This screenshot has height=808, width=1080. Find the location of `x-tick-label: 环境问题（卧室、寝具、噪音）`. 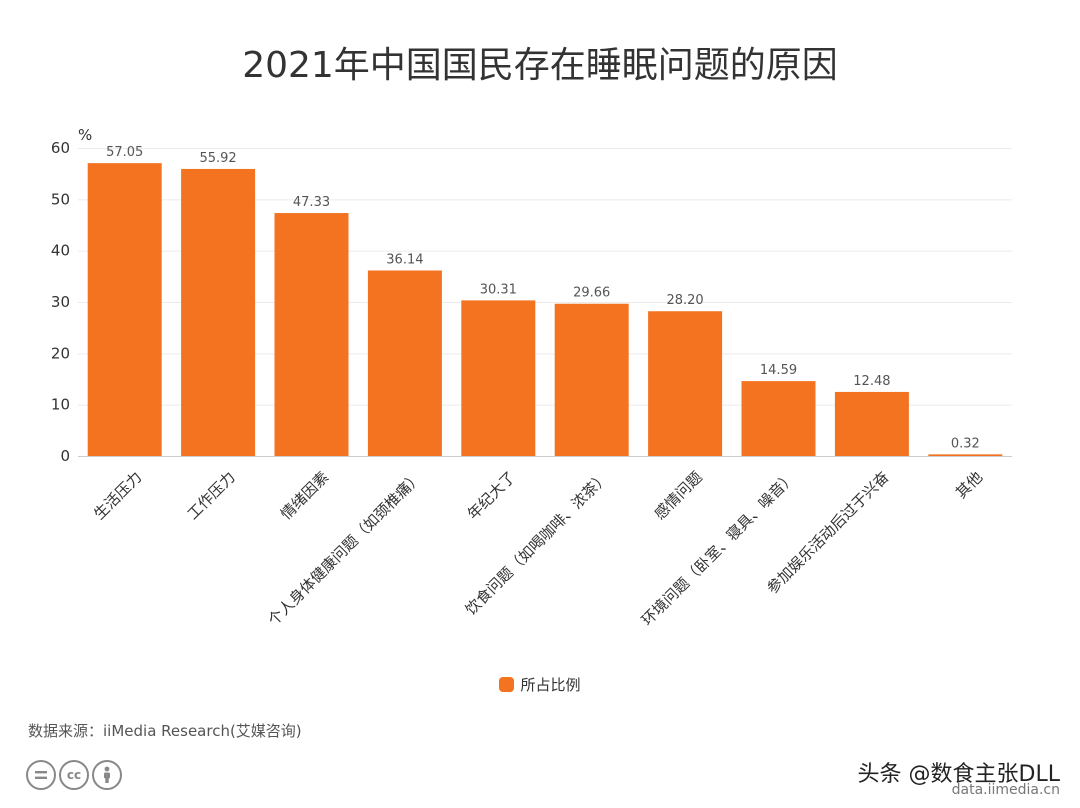

x-tick-label: 环境问题（卧室、寝具、噪音） is located at coordinates (718, 548).